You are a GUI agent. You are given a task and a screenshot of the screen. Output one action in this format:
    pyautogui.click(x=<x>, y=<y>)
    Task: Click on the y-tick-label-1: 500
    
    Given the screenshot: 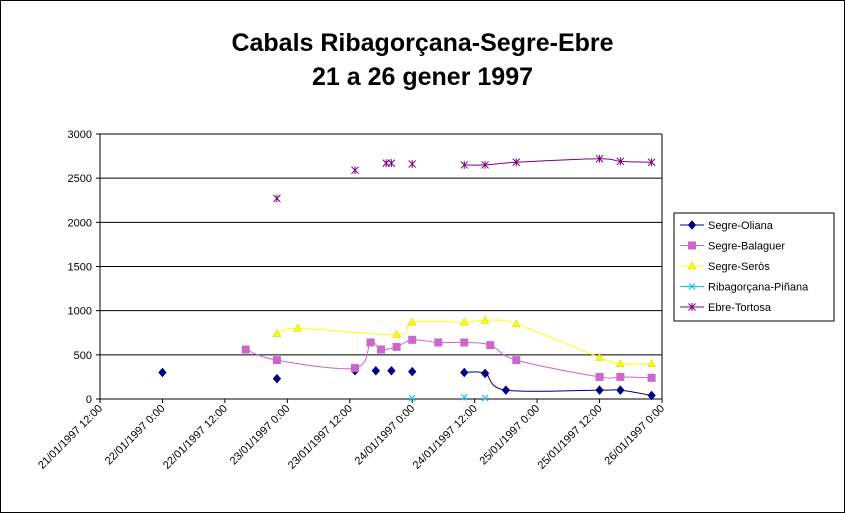 What is the action you would take?
    pyautogui.click(x=83, y=356)
    